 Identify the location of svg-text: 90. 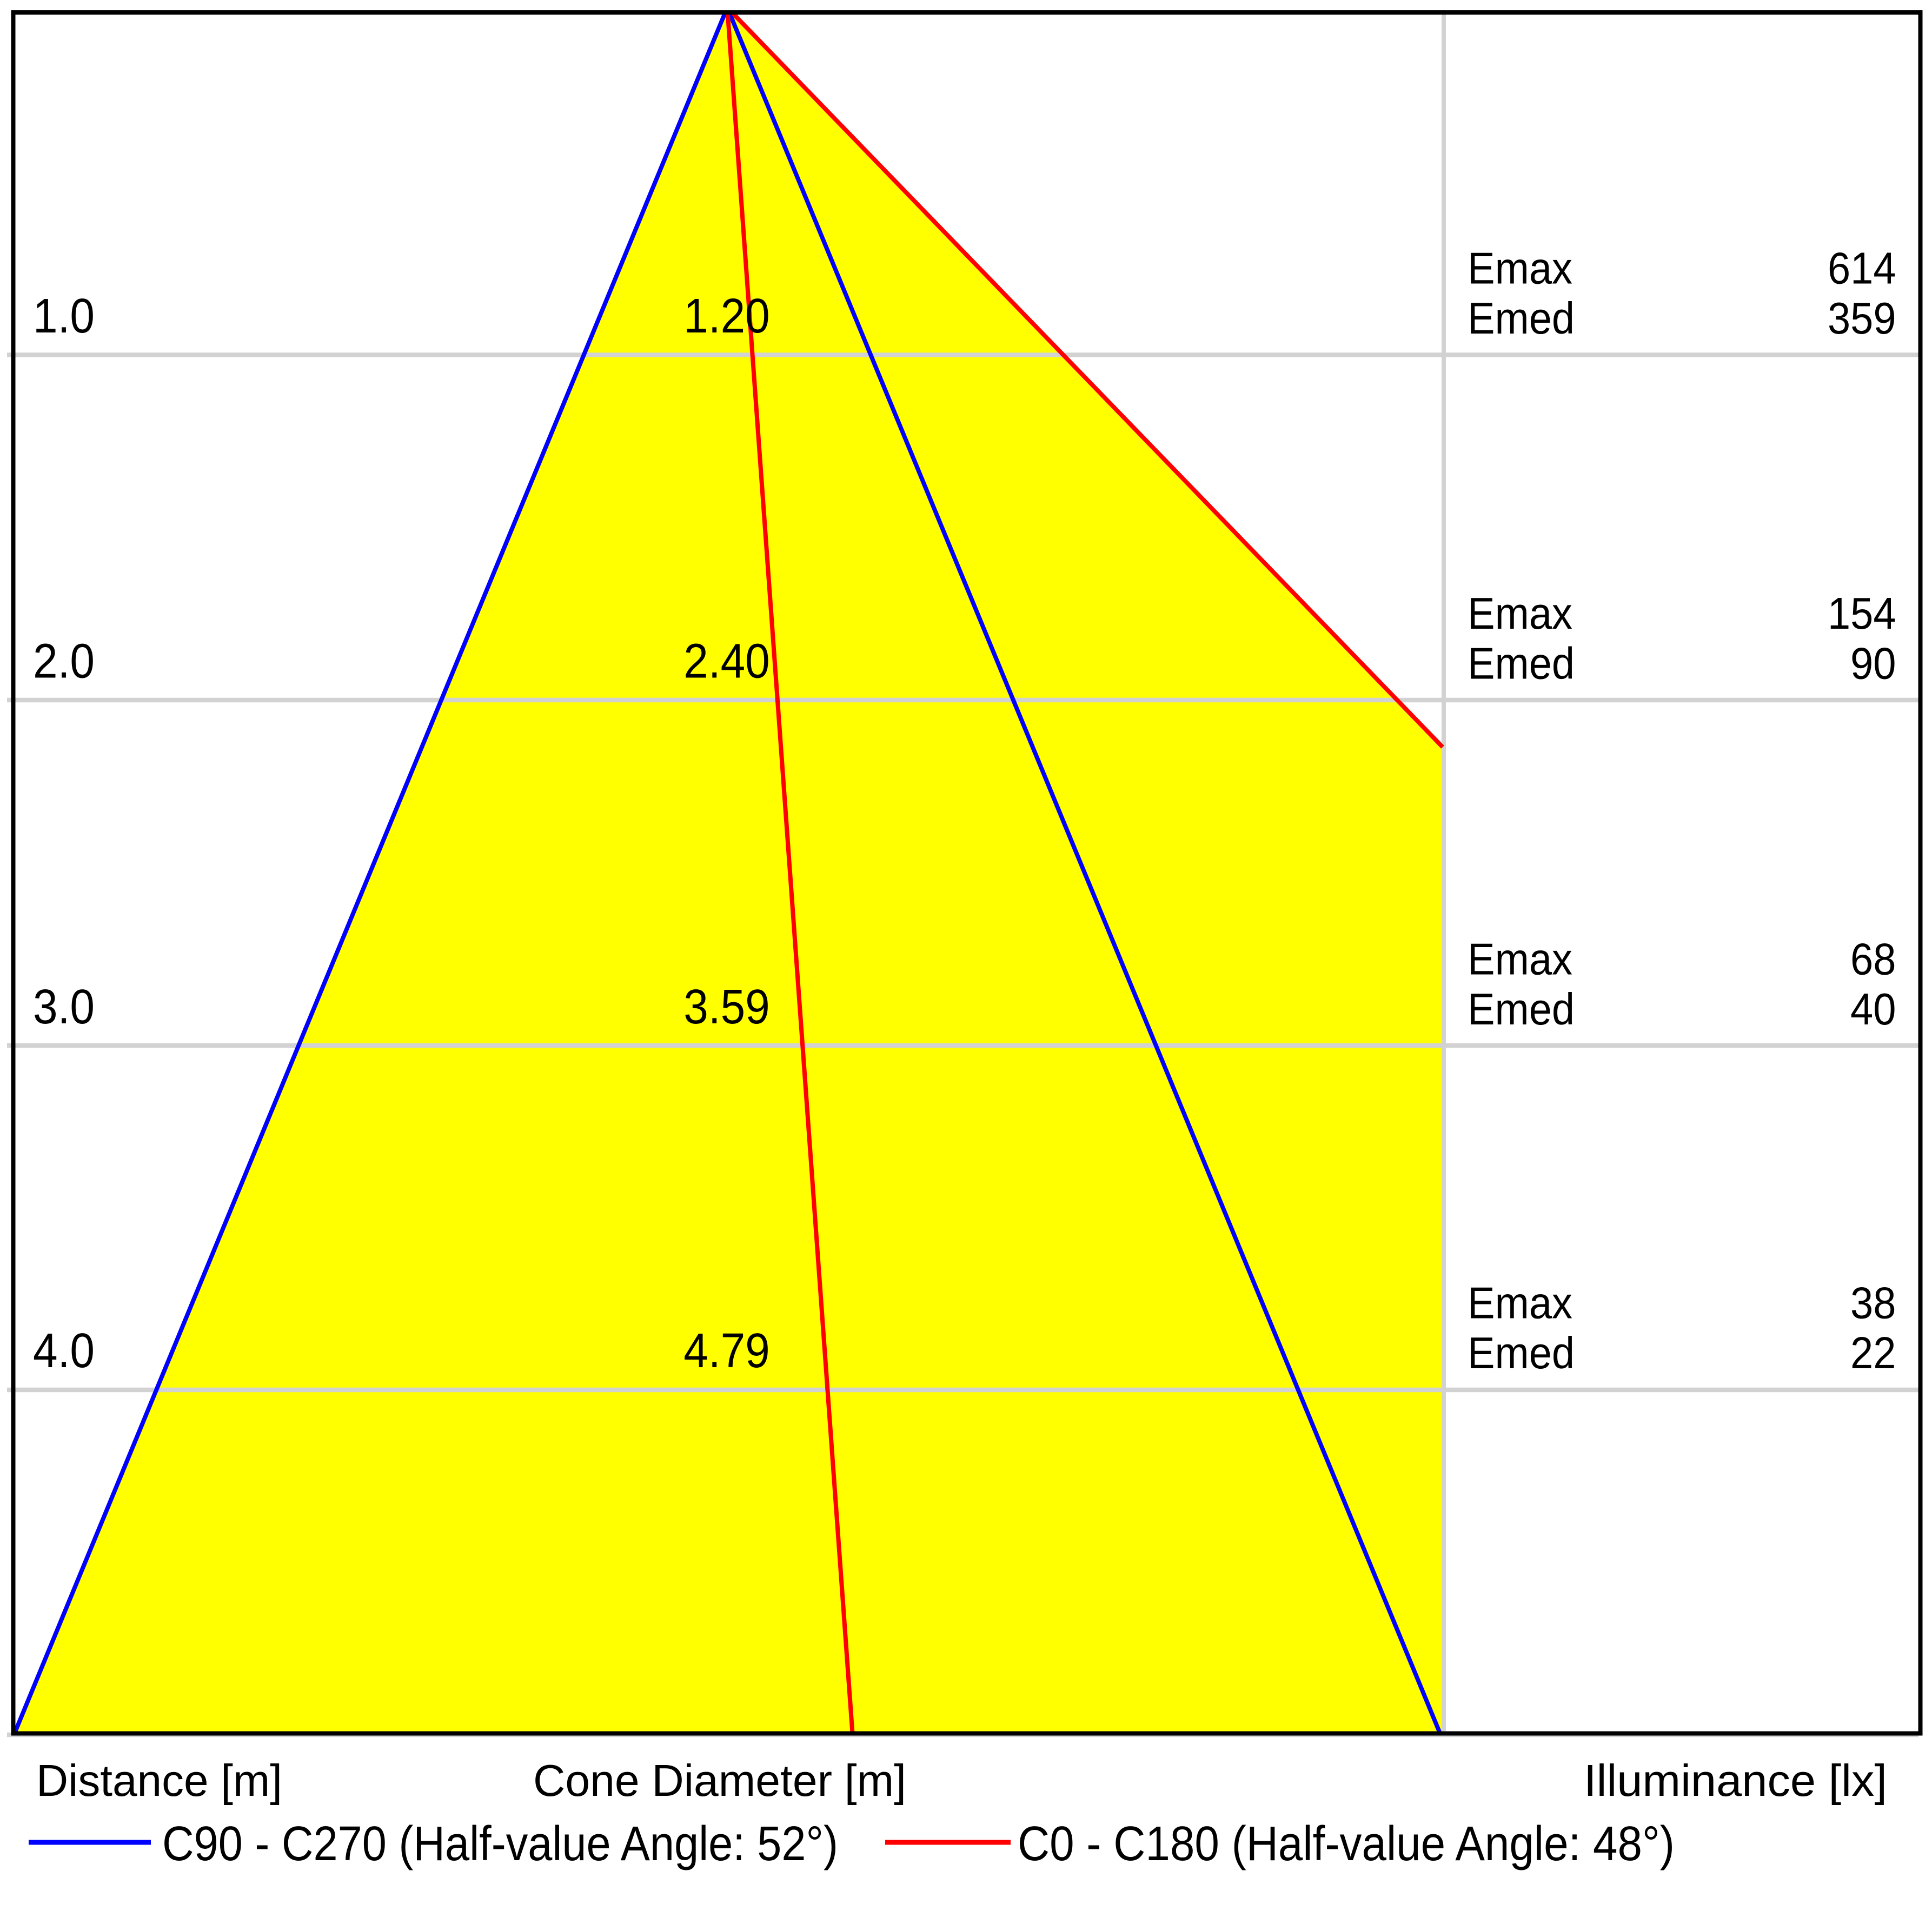
(1873, 663).